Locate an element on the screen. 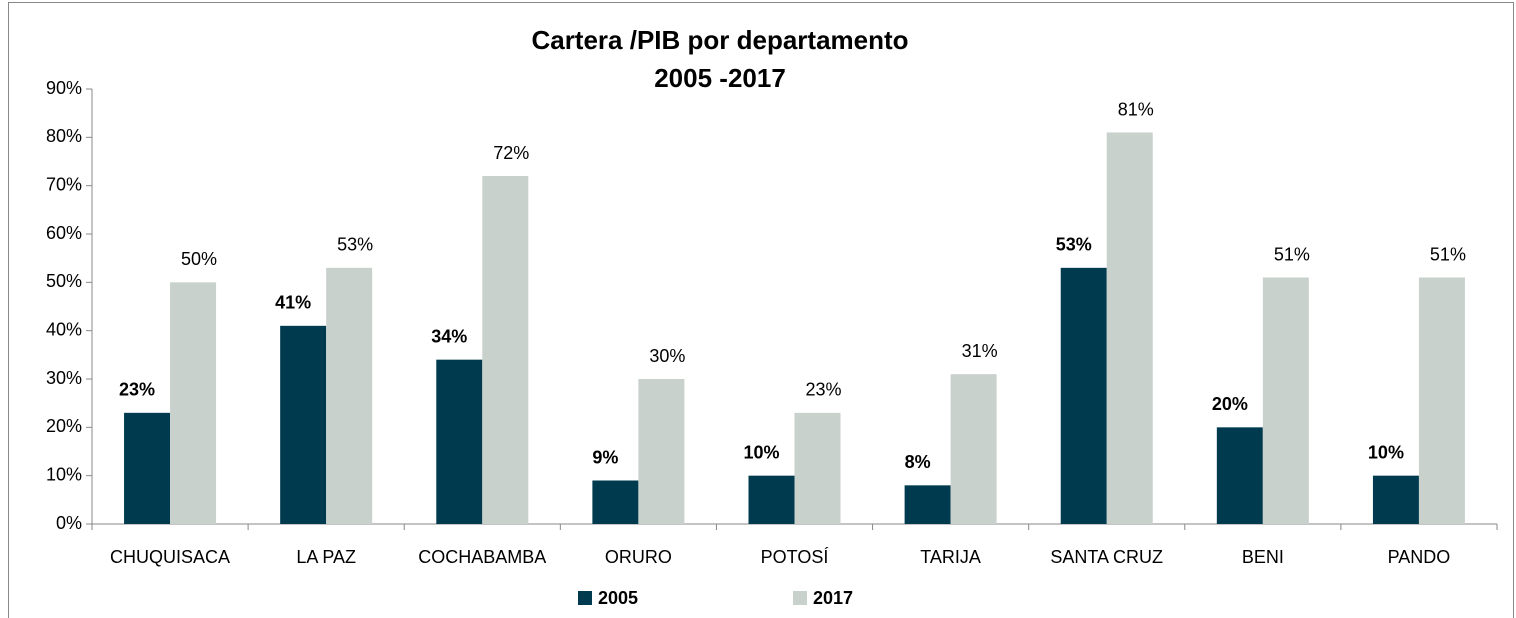 This screenshot has height=618, width=1516. y-tick-label: 60% is located at coordinates (64, 233).